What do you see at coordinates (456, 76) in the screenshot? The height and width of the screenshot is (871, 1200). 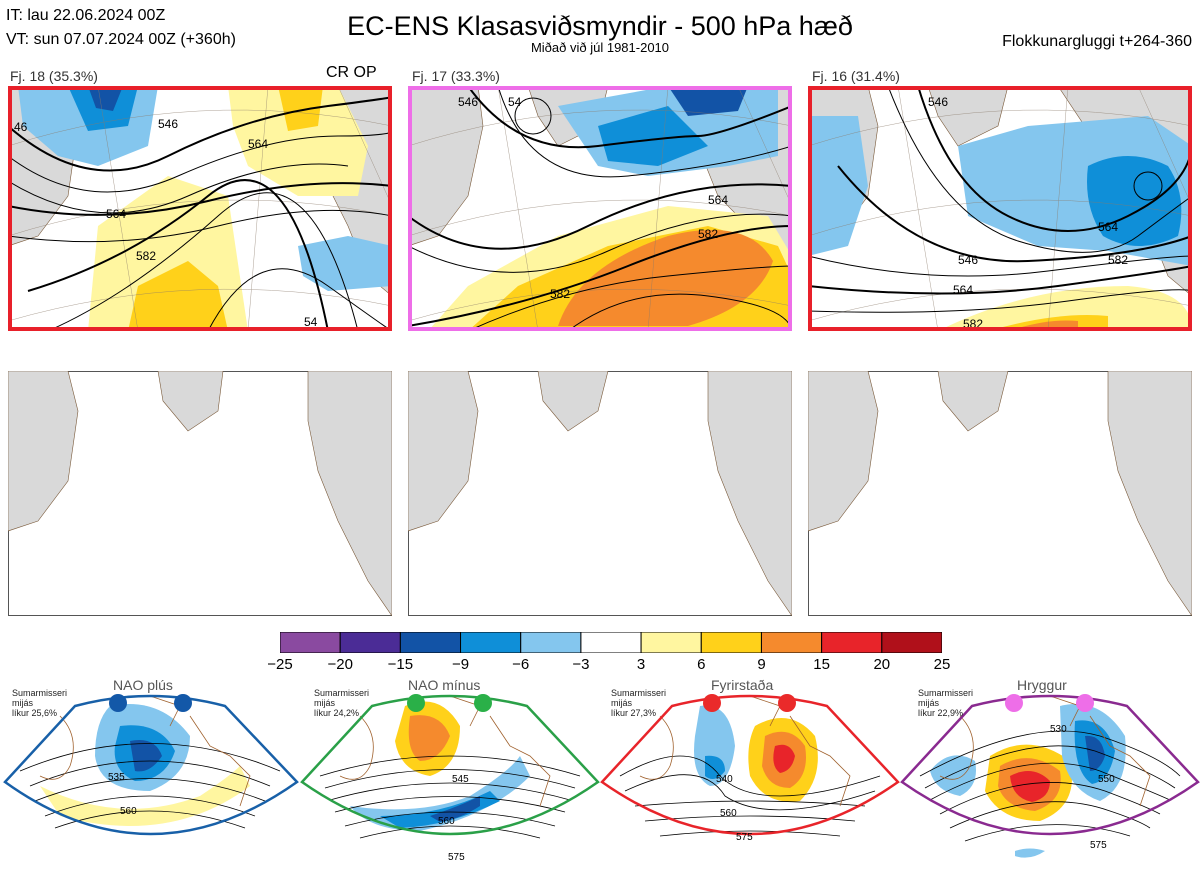 I see `cluster-2-label: Fj. 17 (33.3%)` at bounding box center [456, 76].